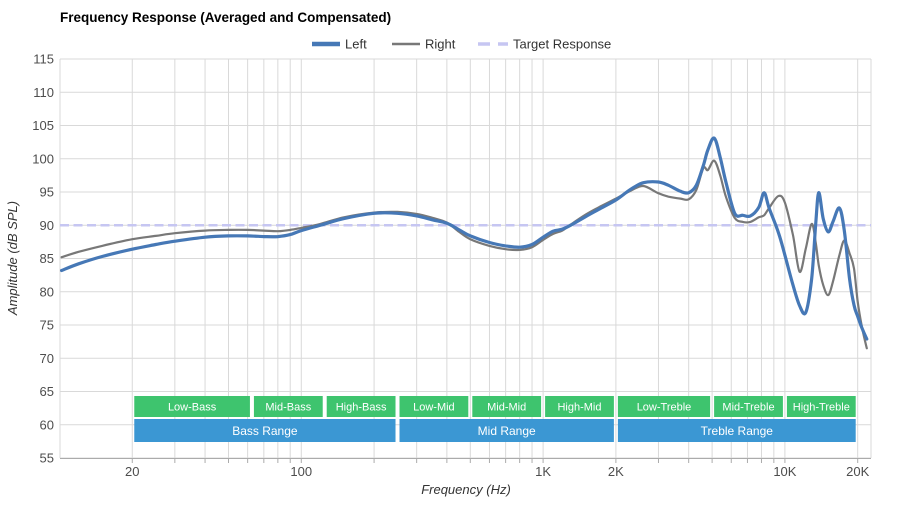 Image resolution: width=900 pixels, height=520 pixels. I want to click on x-tick-label: 1K, so click(543, 471).